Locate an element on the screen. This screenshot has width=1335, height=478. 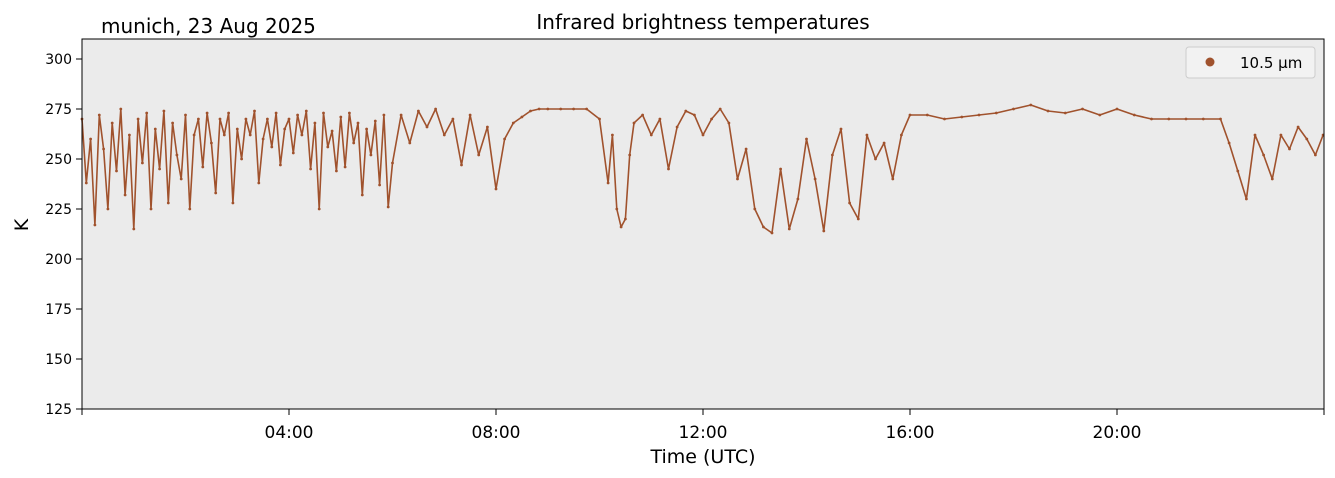
x-axis: 04:00 08:00 12:00 16:00 20:00 is located at coordinates (703, 426).